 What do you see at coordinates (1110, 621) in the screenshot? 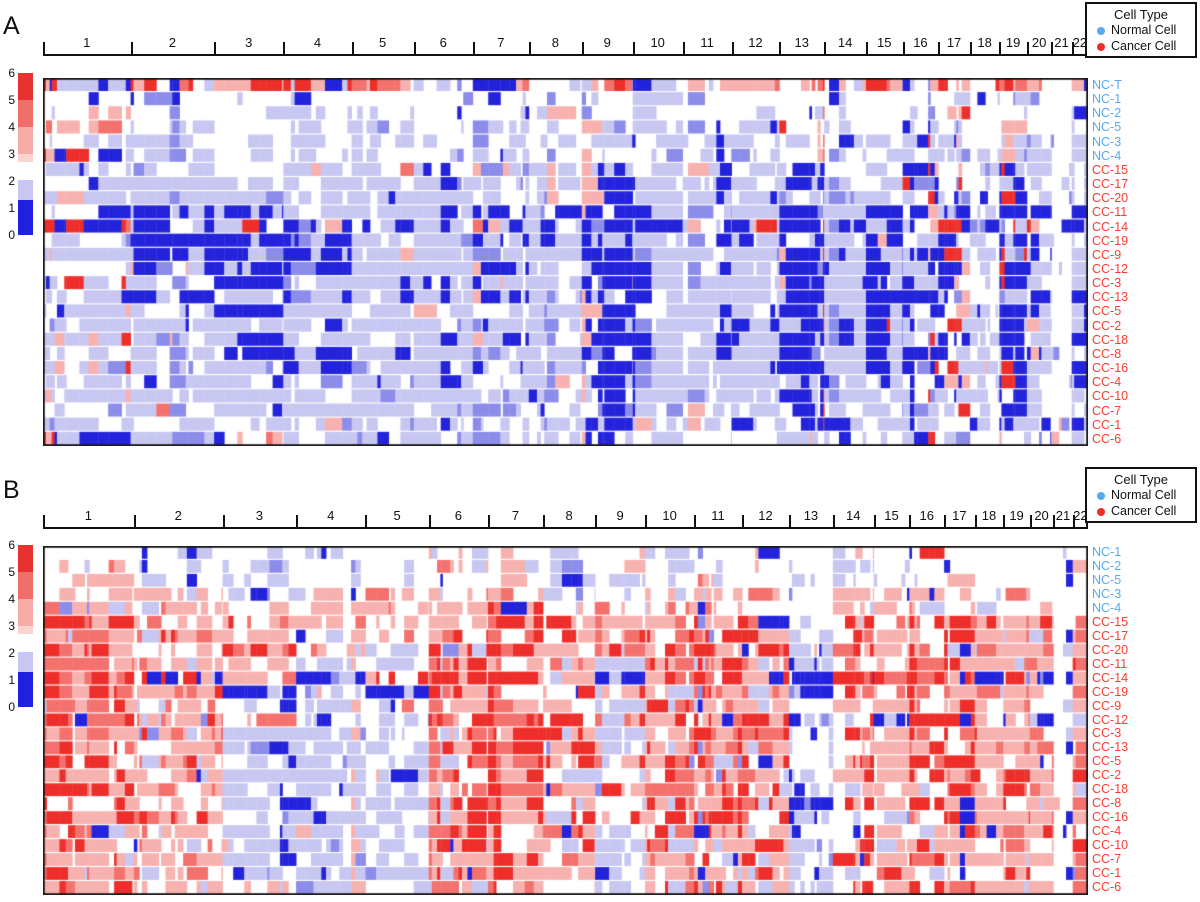
I see `row-label: CC-15` at bounding box center [1110, 621].